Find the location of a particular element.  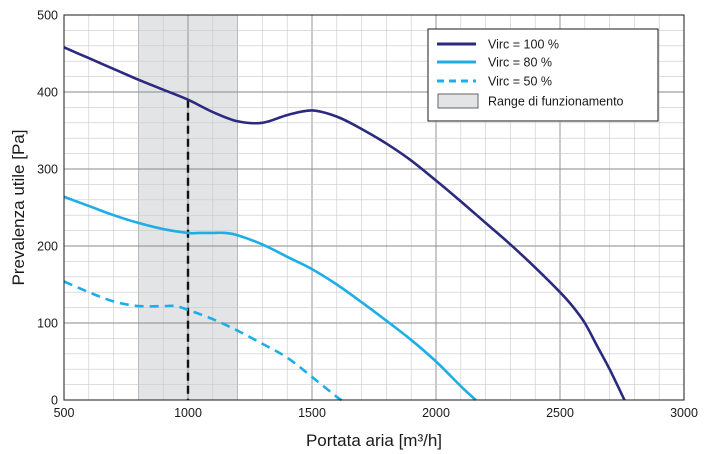

x-axis-title: Portata aria [m³/h] is located at coordinates (374, 440).